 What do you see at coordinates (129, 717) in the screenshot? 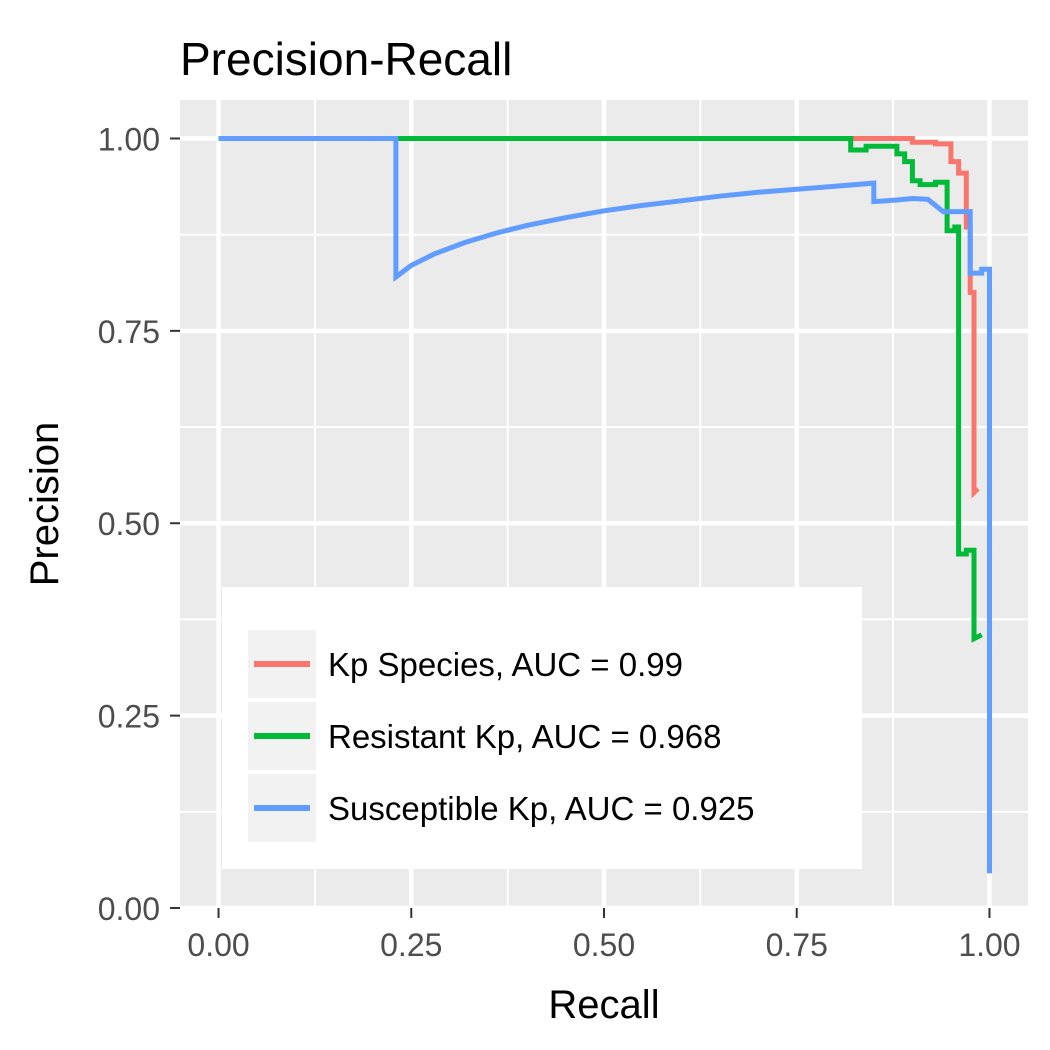
I see `y-tick-label: 0.25` at bounding box center [129, 717].